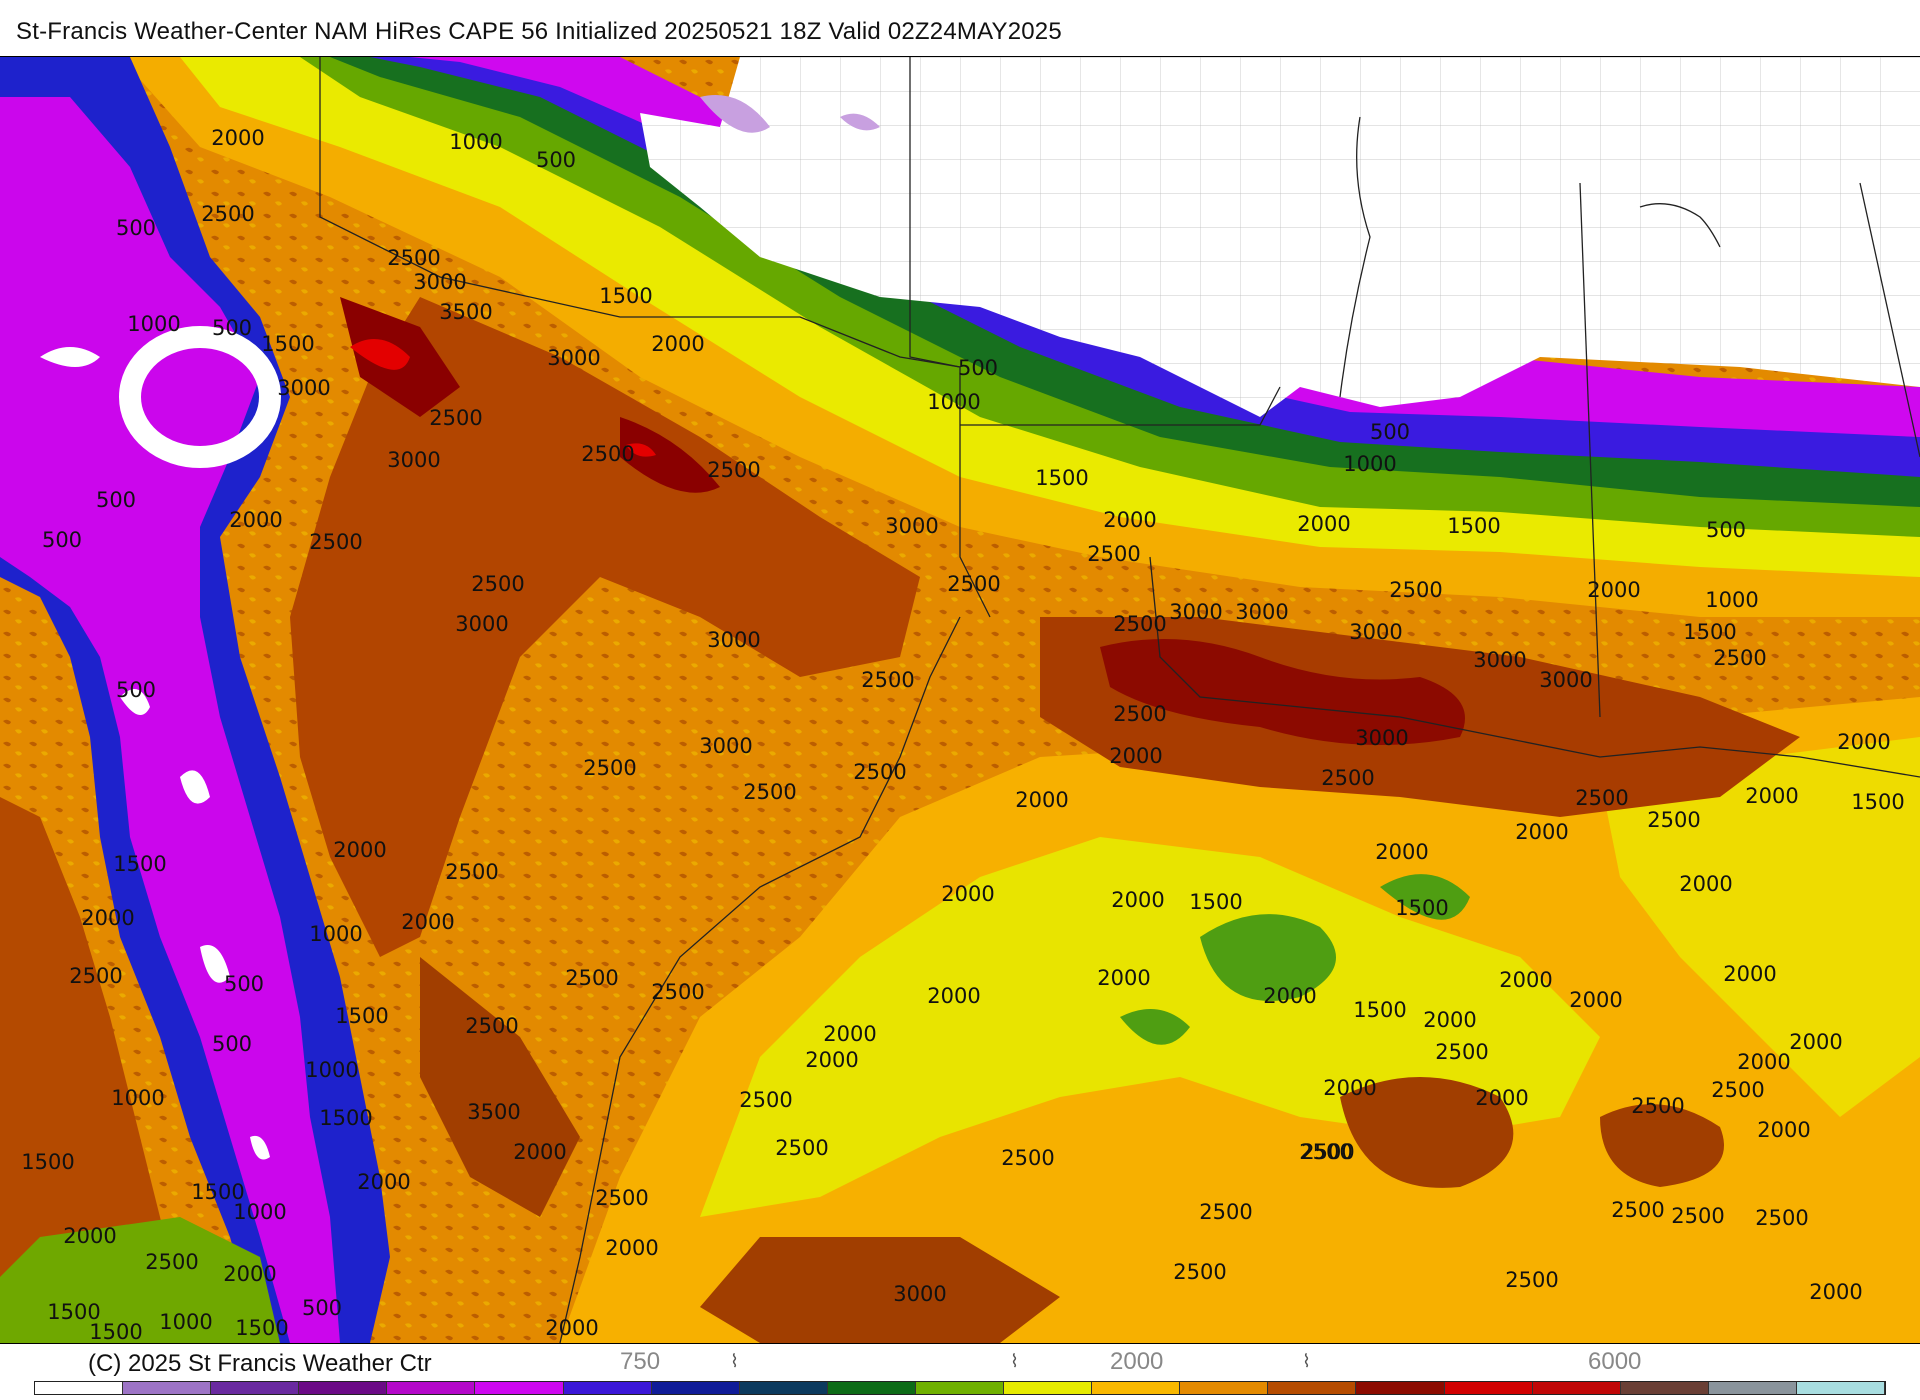  I want to click on legend-tick-label: 2000, so click(1137, 1361).